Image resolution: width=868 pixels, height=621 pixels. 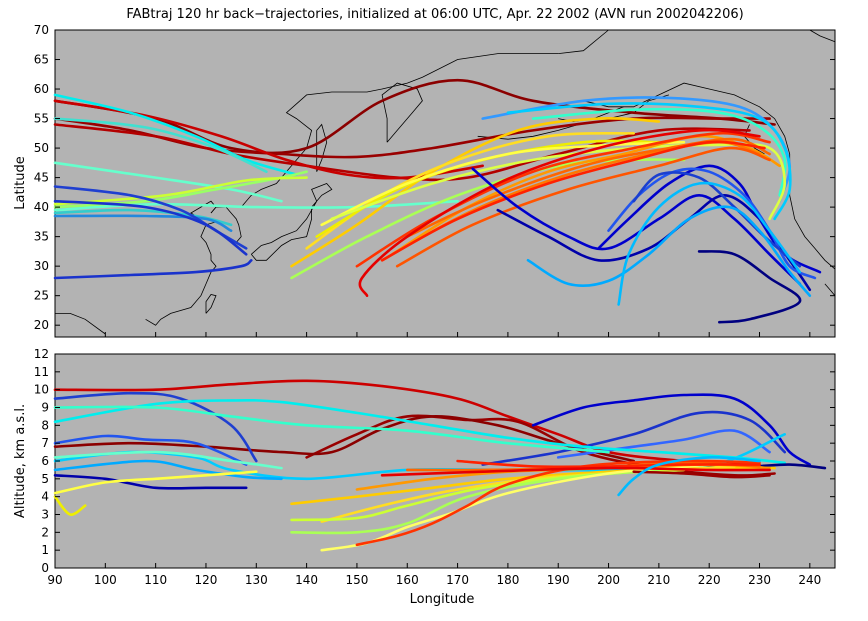 I want to click on longitude-tick-label: 230, so click(x=759, y=580).